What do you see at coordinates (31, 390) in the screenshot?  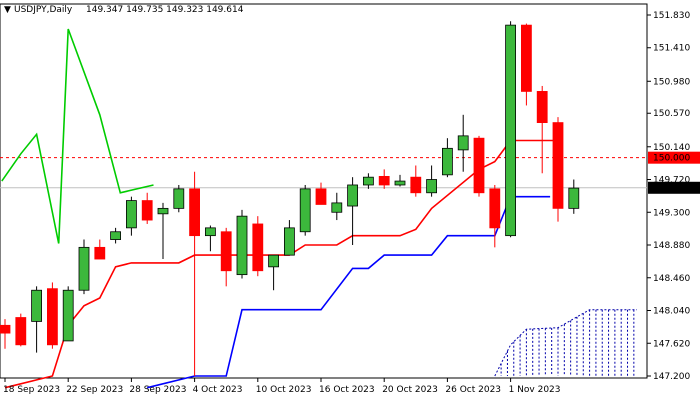 I see `date-tick-label: 18 Sep 2023` at bounding box center [31, 390].